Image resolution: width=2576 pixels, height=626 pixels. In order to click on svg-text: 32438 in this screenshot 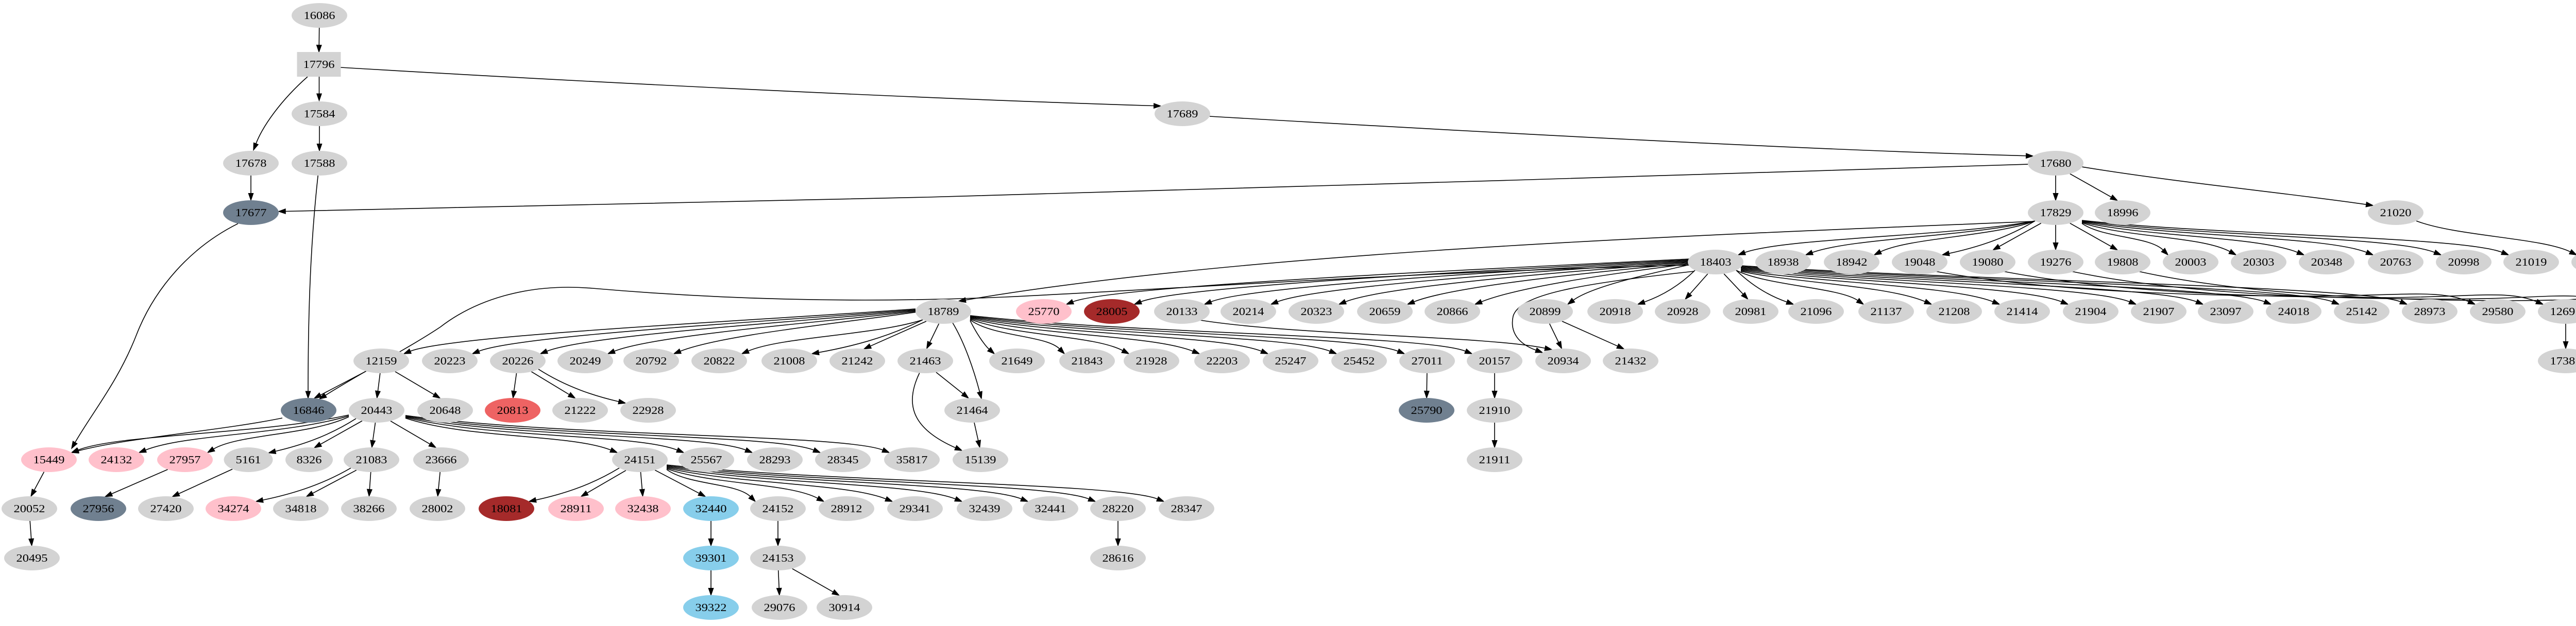, I will do `click(643, 508)`.